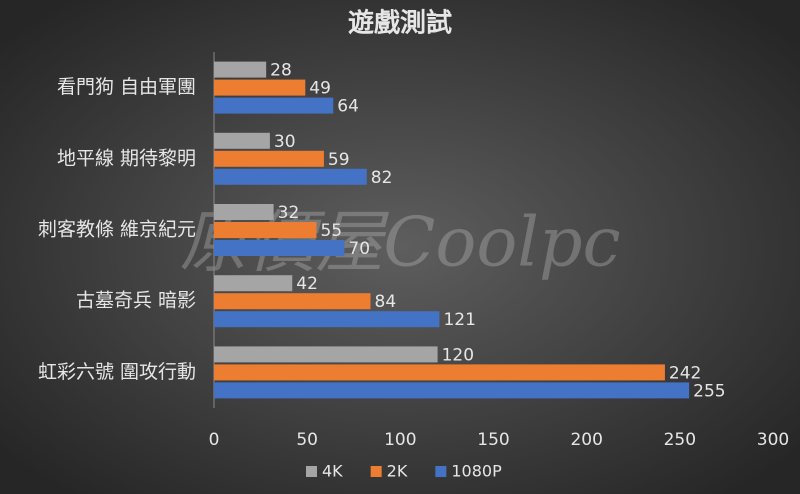 This screenshot has width=800, height=494. I want to click on data-label: 82, so click(382, 178).